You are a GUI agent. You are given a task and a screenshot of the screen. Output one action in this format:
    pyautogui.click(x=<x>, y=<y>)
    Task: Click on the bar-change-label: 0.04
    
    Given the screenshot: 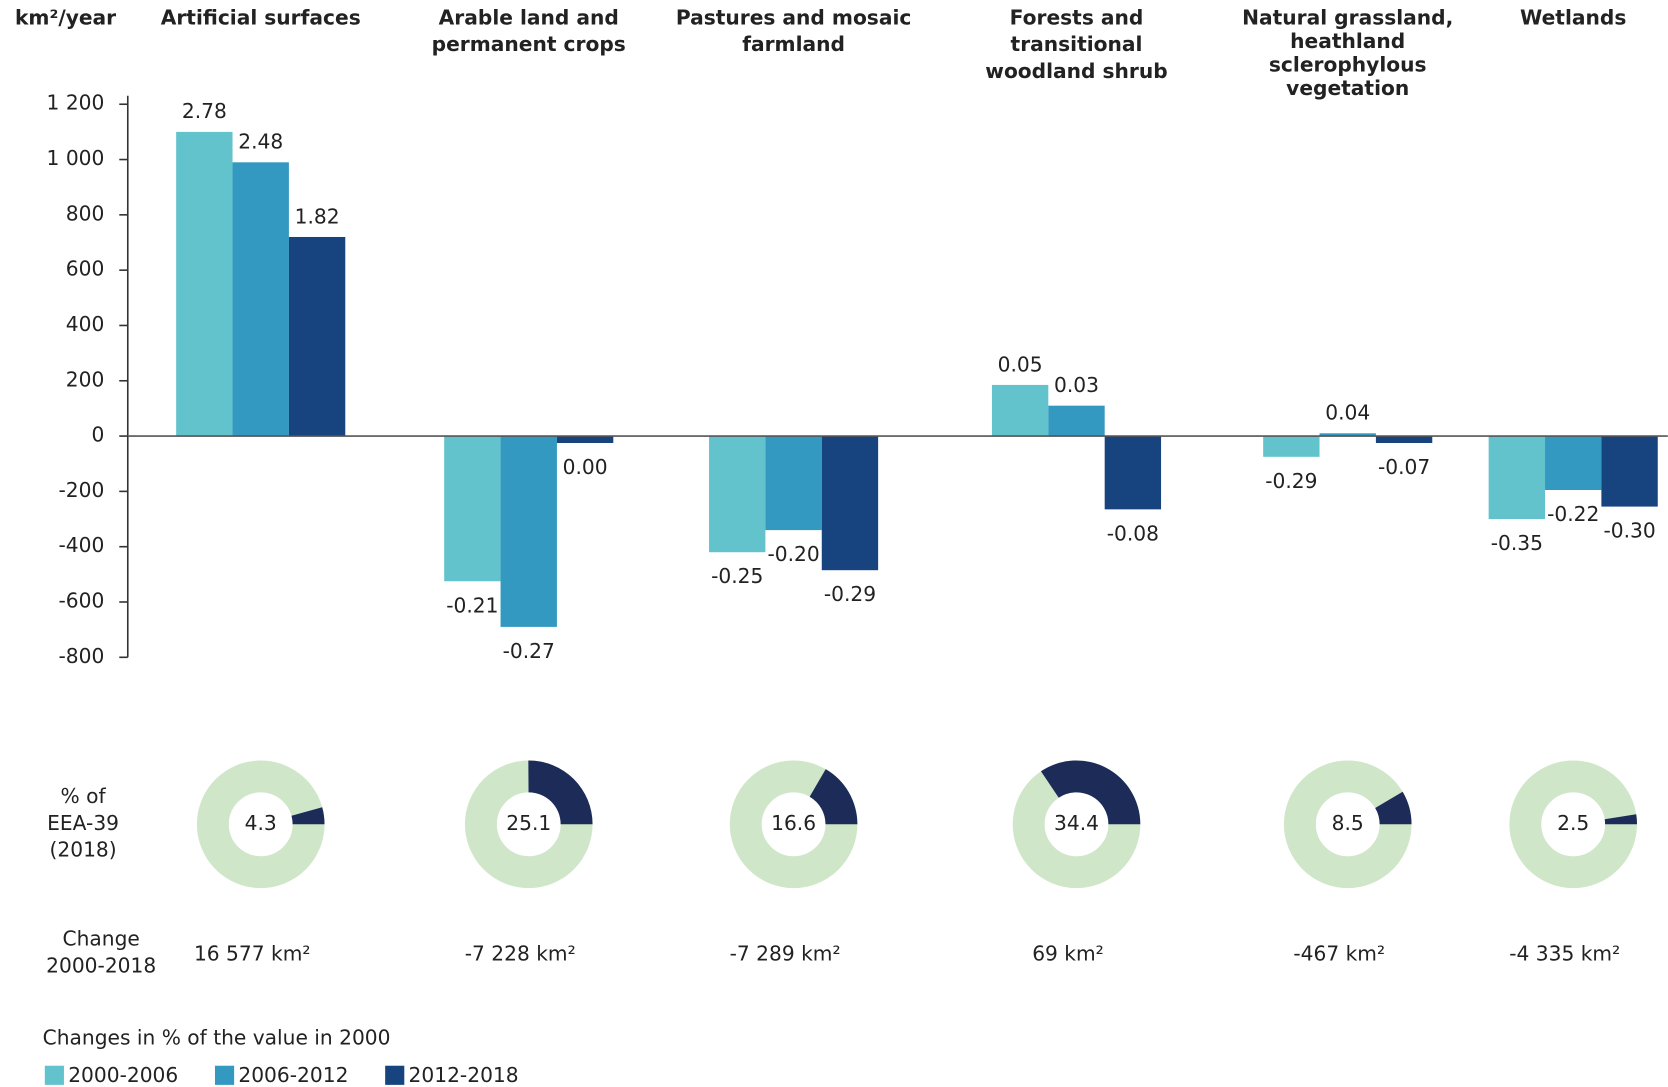 What is the action you would take?
    pyautogui.click(x=1347, y=413)
    